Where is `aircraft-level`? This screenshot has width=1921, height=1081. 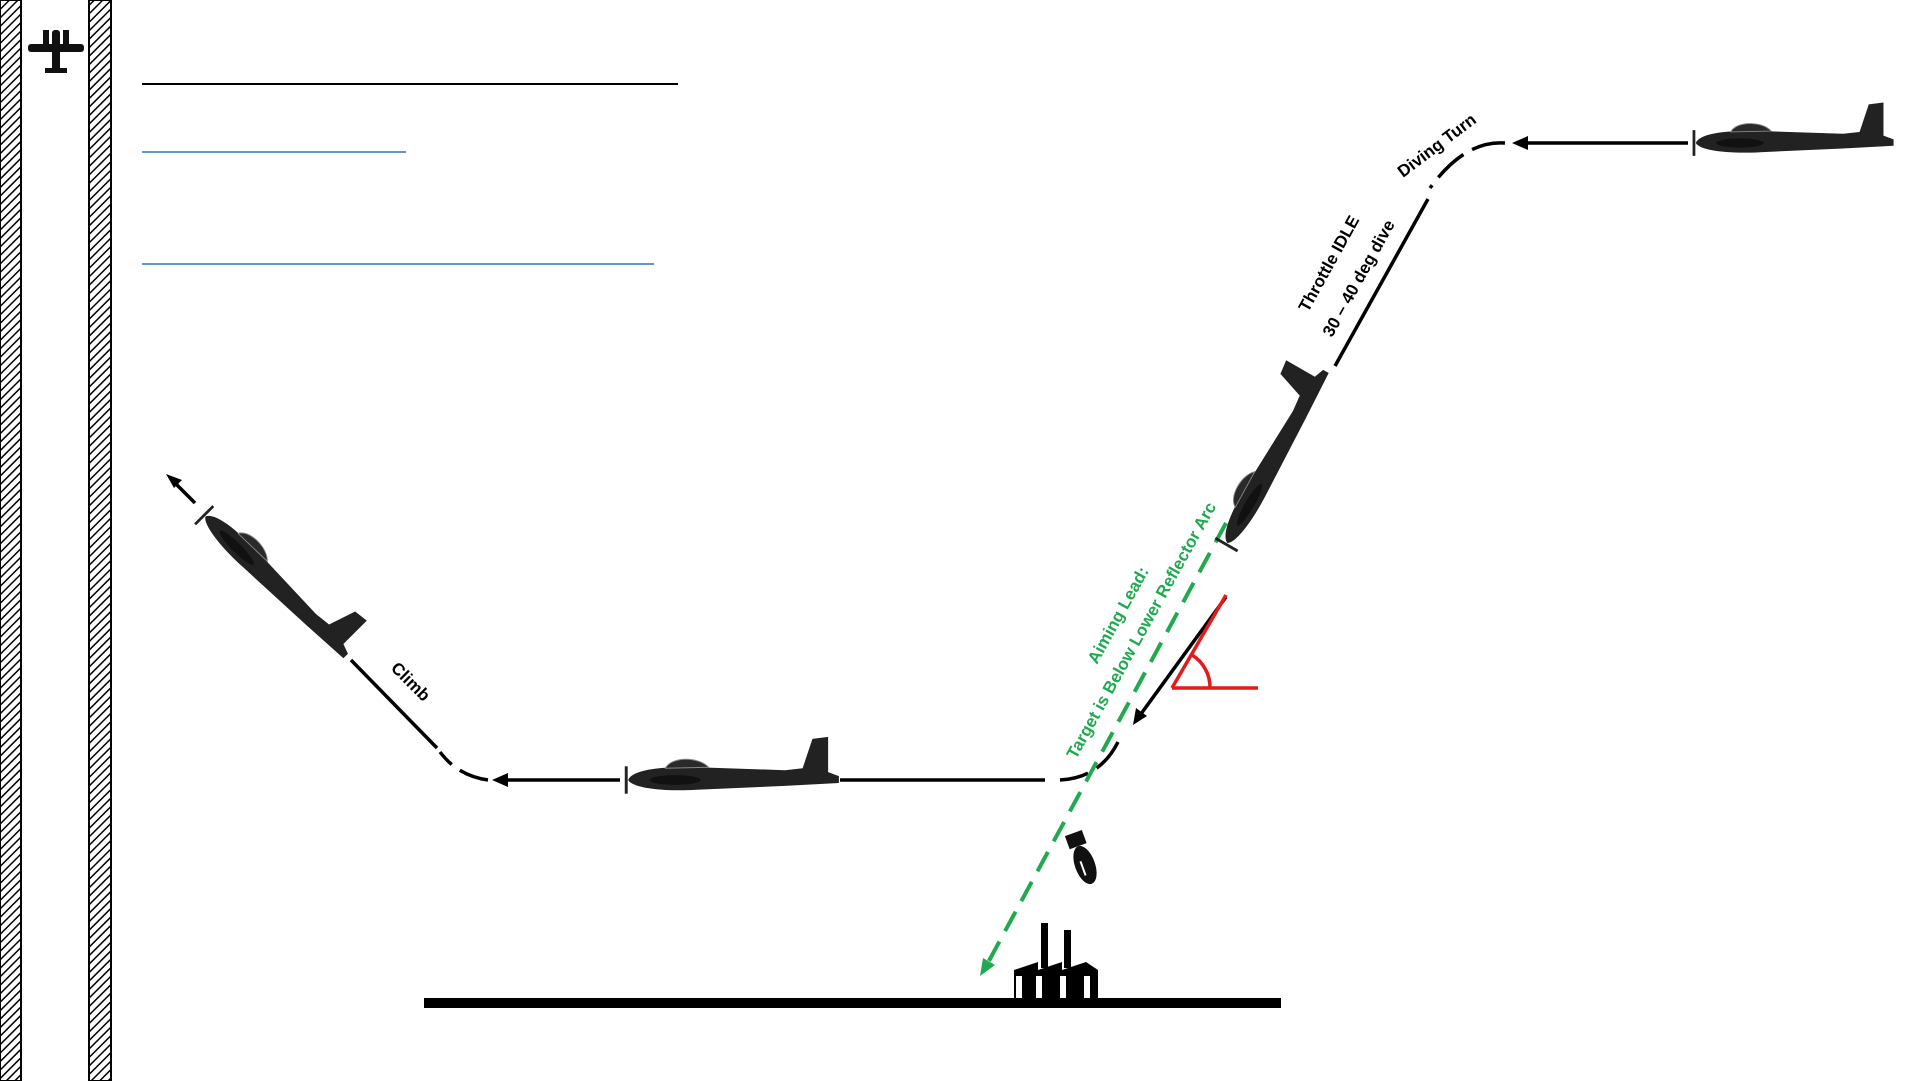
aircraft-level is located at coordinates (732, 765).